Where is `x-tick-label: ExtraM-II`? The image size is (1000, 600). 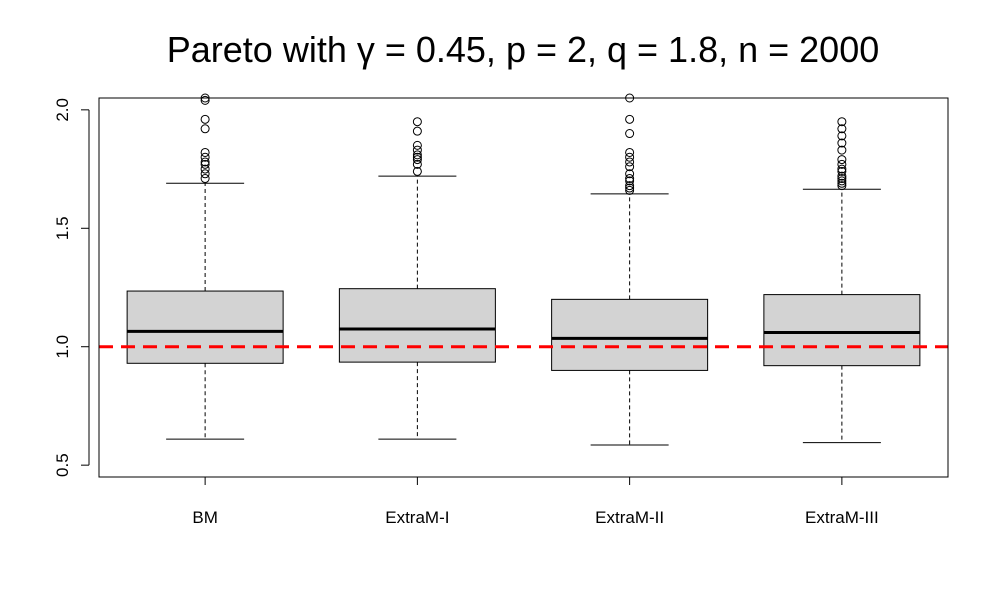 x-tick-label: ExtraM-II is located at coordinates (629, 517).